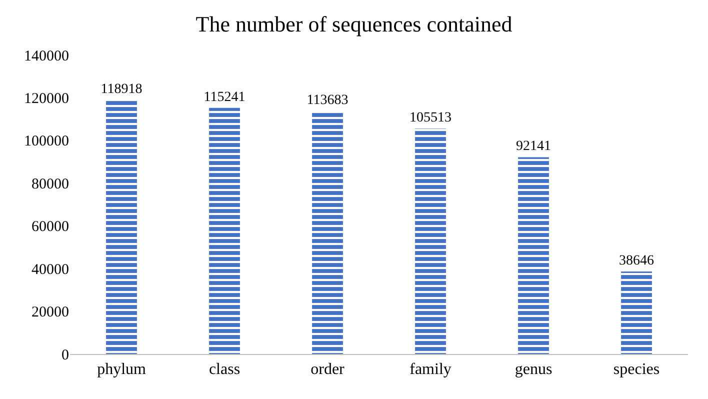 This screenshot has height=399, width=708. Describe the element at coordinates (431, 118) in the screenshot. I see `data-label: 105513` at that location.